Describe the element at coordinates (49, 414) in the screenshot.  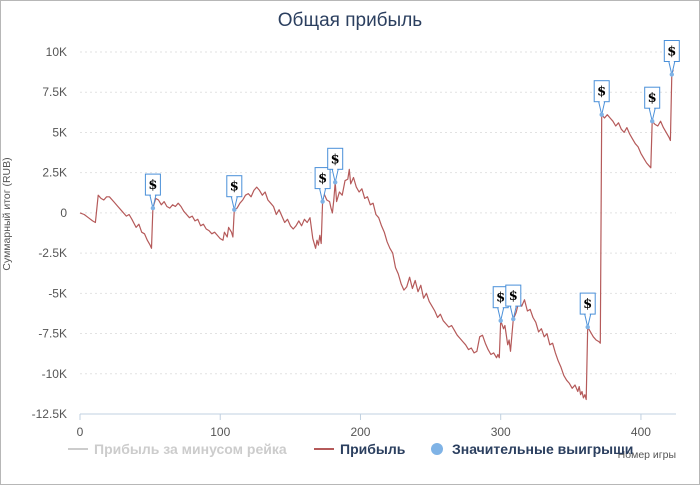
I see `y-tick-label: -12.5K` at that location.